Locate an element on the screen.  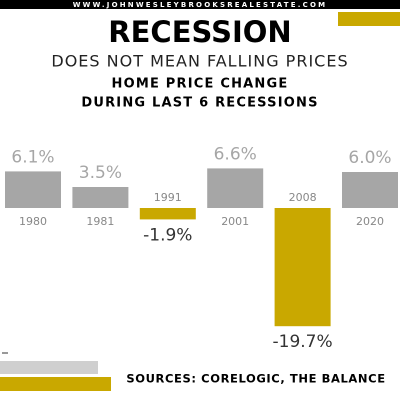
value-label: -19.7% is located at coordinates (303, 342).